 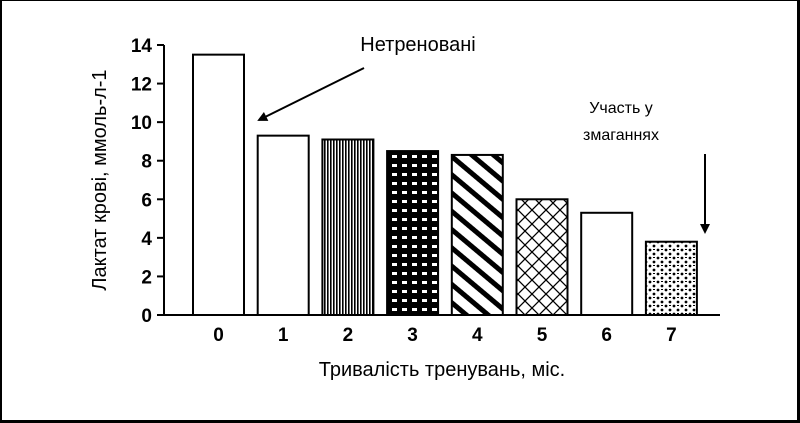 What do you see at coordinates (100, 179) in the screenshot?
I see `y-axis-title: Лактат крові, ммоль-л-1` at bounding box center [100, 179].